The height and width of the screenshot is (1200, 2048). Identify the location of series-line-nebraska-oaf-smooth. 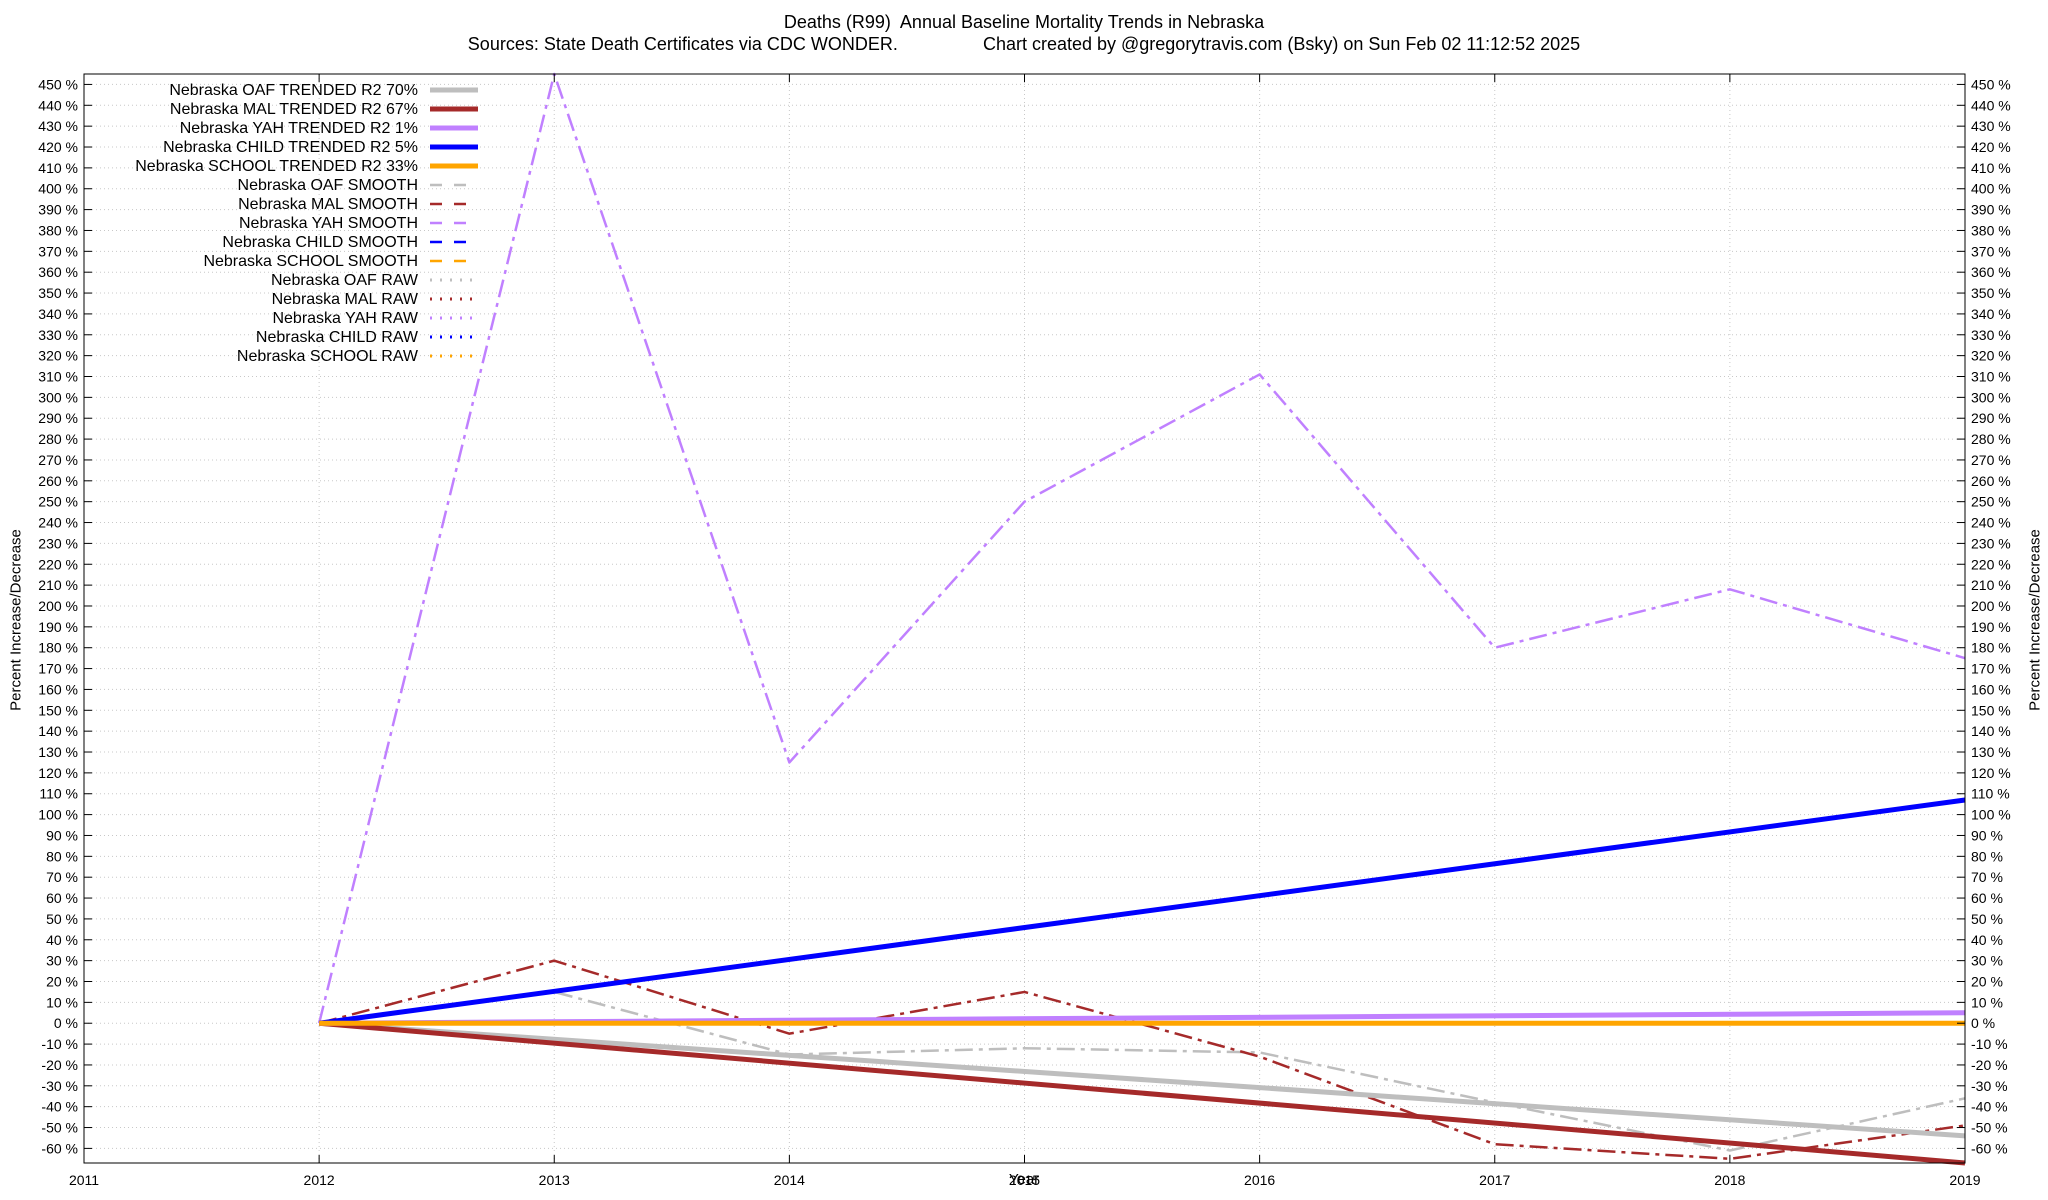
(1142, 1071).